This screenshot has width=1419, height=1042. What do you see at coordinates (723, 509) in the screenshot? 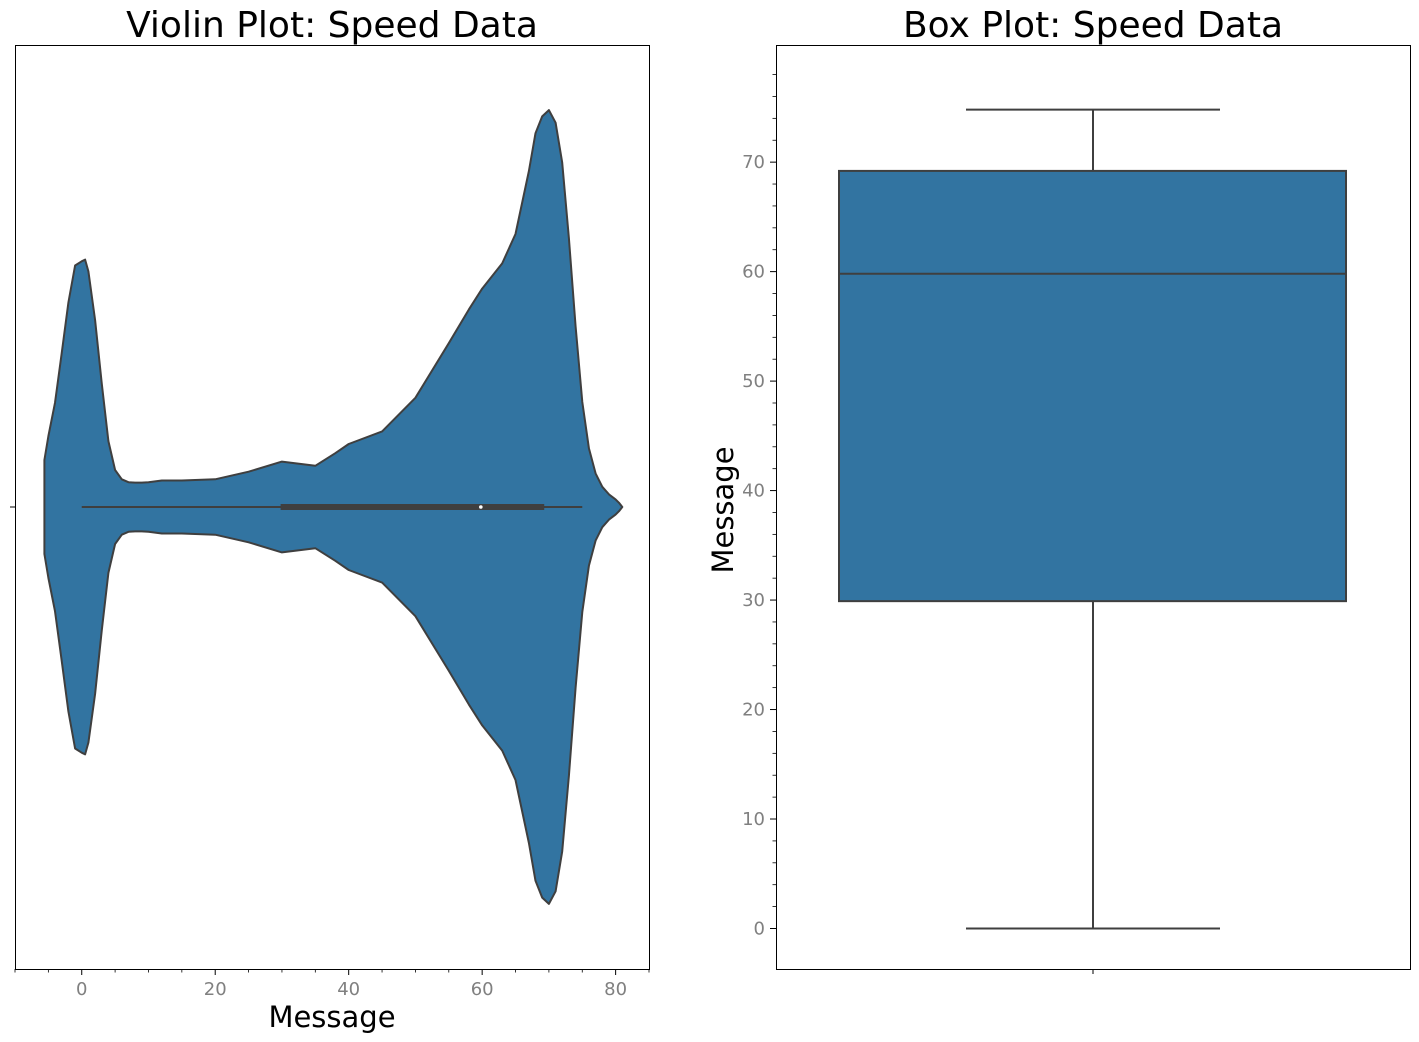
I see `box-y-axis-label: Message` at bounding box center [723, 509].